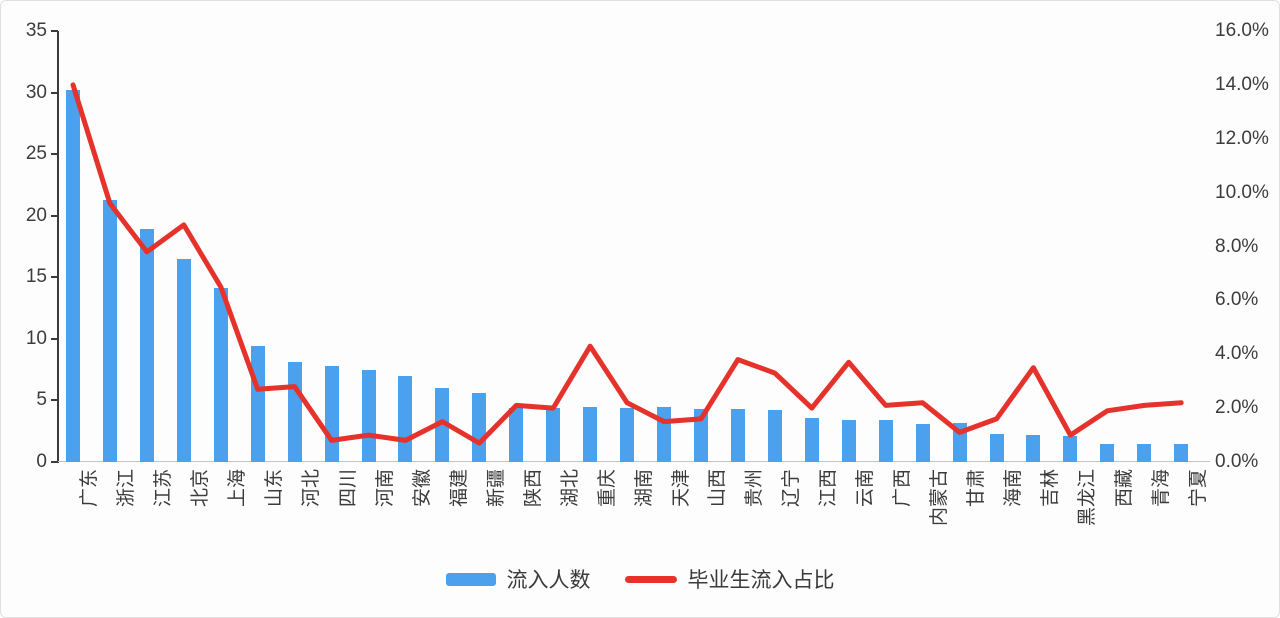  Describe the element at coordinates (1144, 452) in the screenshot. I see `bar-青海` at that location.